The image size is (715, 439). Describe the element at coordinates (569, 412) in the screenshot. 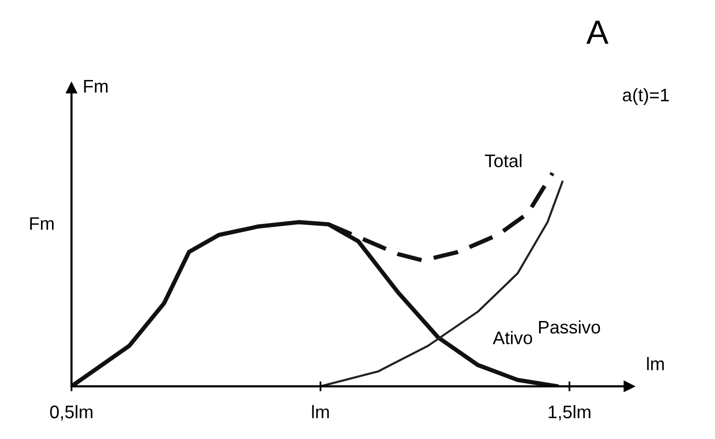

I see `x-tick-label: 1,5lm` at that location.